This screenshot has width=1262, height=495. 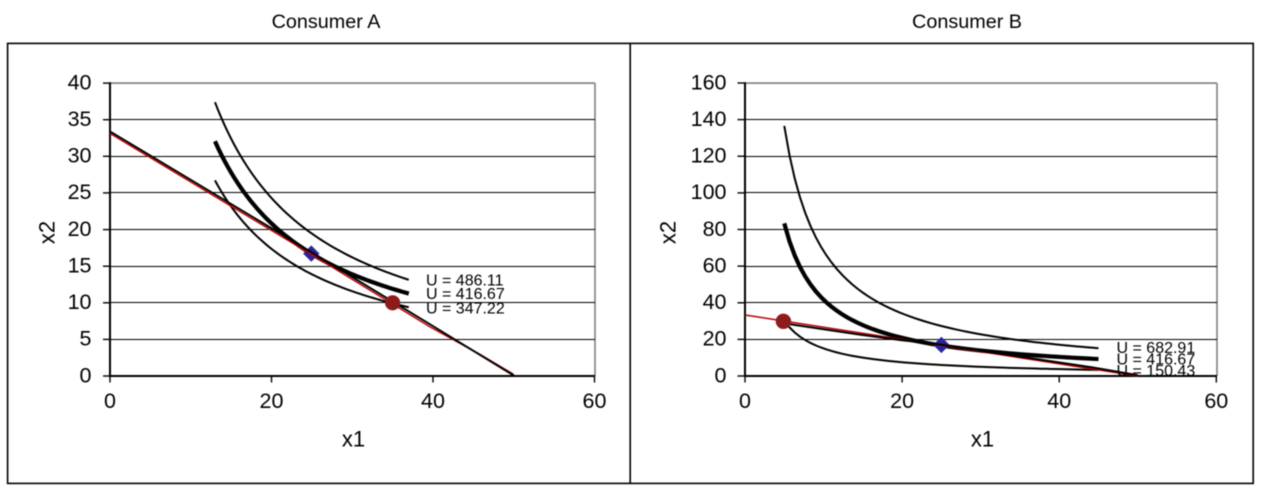 What do you see at coordinates (1156, 371) in the screenshot?
I see `svg-text: U = 150.43` at bounding box center [1156, 371].